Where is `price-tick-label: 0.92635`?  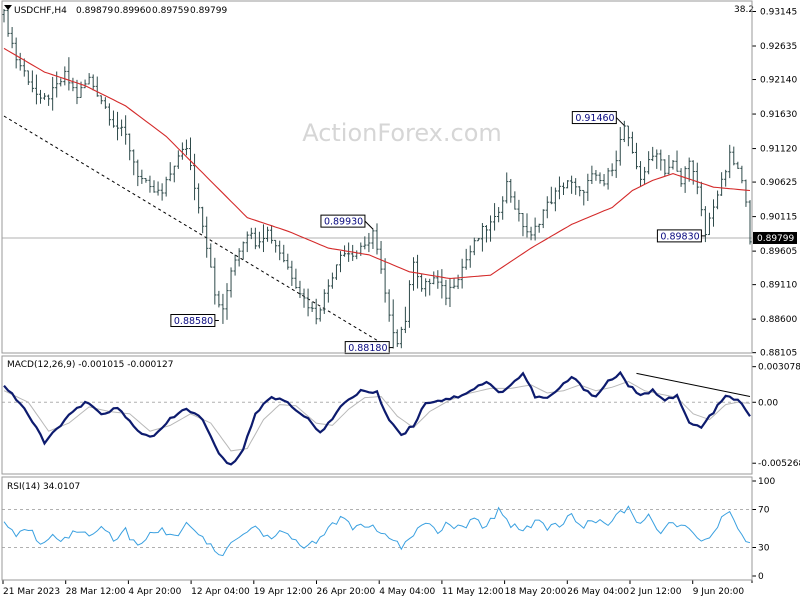 price-tick-label: 0.92635 is located at coordinates (778, 47).